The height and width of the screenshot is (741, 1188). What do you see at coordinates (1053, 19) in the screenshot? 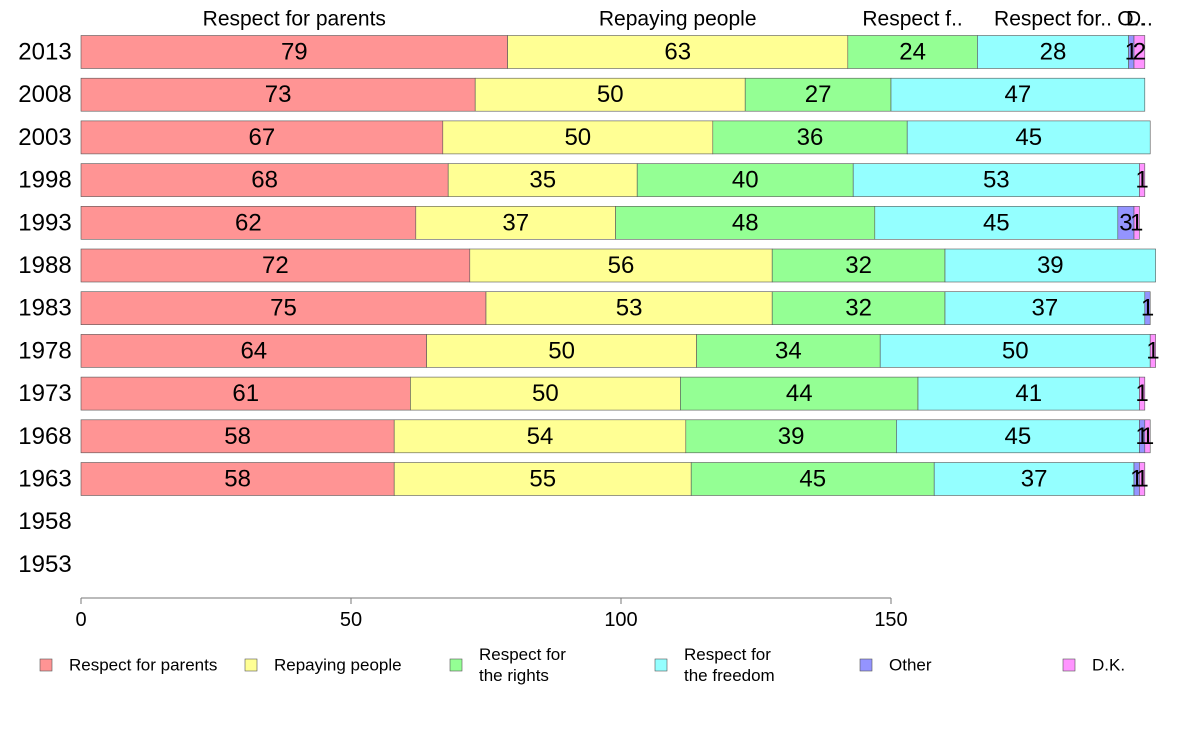
I see `column-header-respect-for-the-freedom: Respect for..` at bounding box center [1053, 19].